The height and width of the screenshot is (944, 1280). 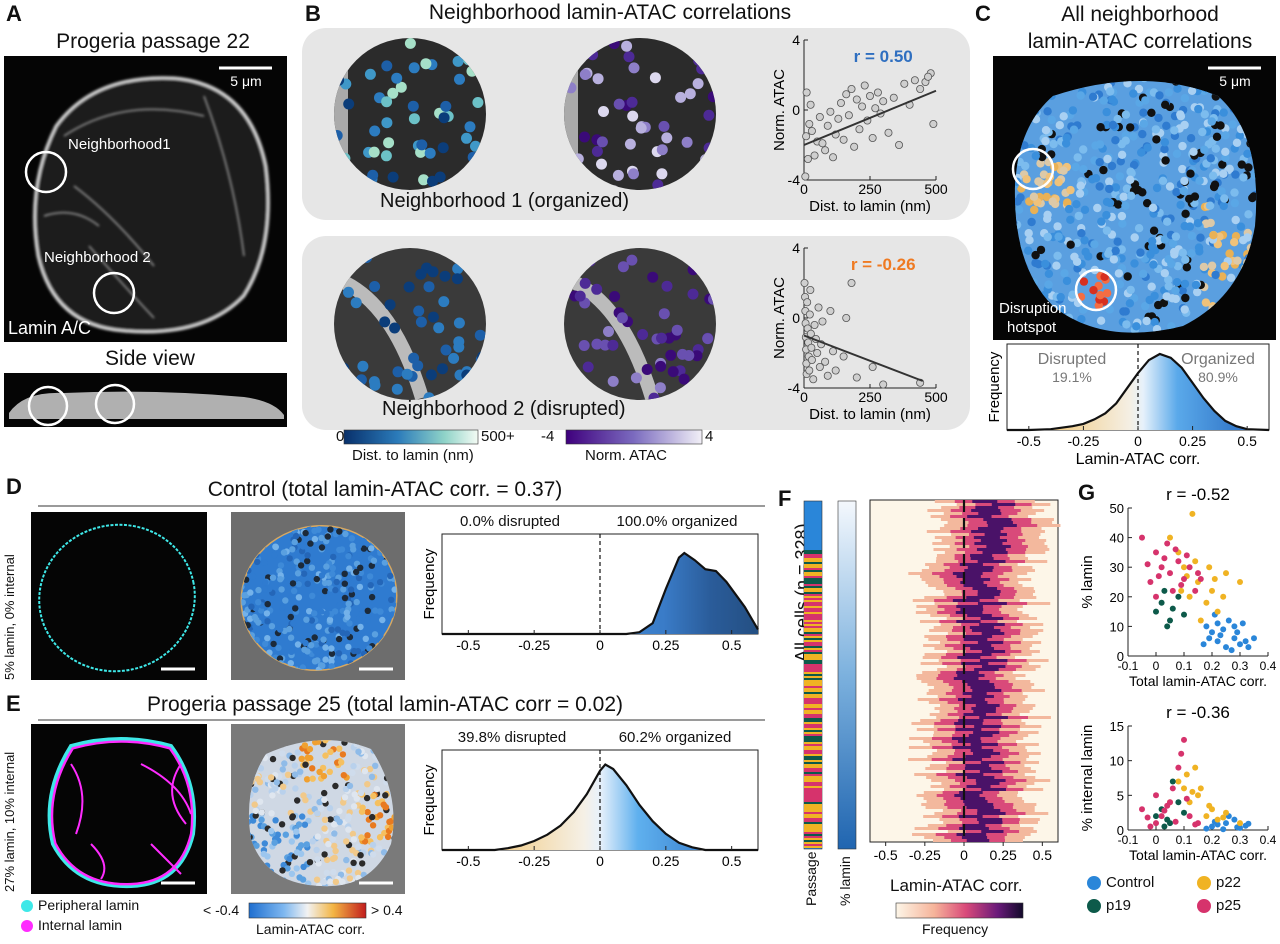 I want to click on scatter-point-p25, so click(x=1175, y=549).